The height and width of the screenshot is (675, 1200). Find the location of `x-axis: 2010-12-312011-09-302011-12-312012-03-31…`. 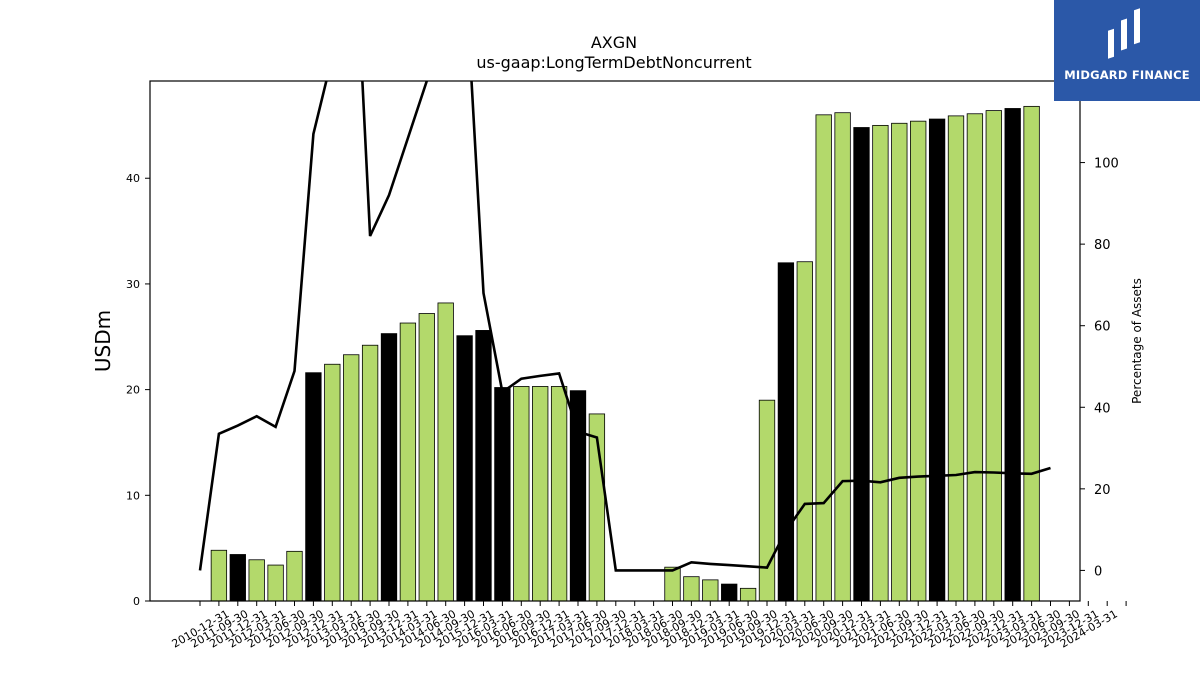

x-axis: 2010-12-312011-09-302011-12-312012-03-31… is located at coordinates (648, 626).